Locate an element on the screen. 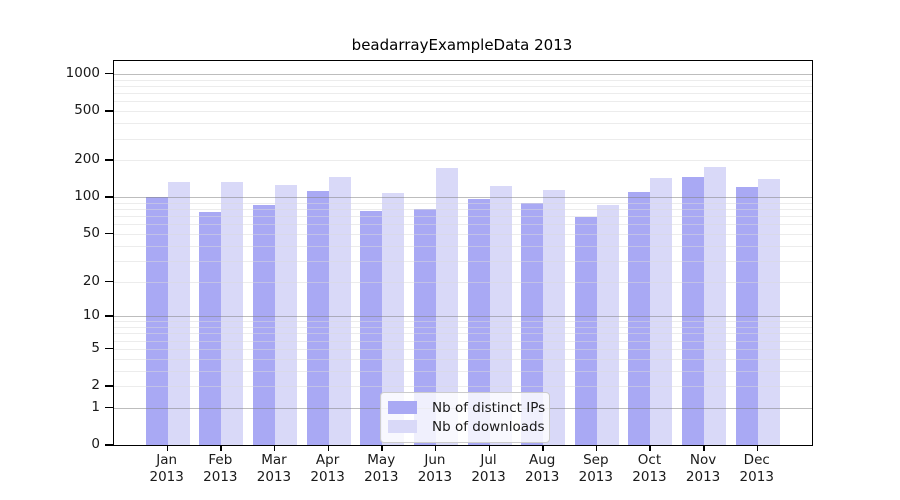 The height and width of the screenshot is (500, 900). x-axis-label: Nov 2013 is located at coordinates (703, 468).